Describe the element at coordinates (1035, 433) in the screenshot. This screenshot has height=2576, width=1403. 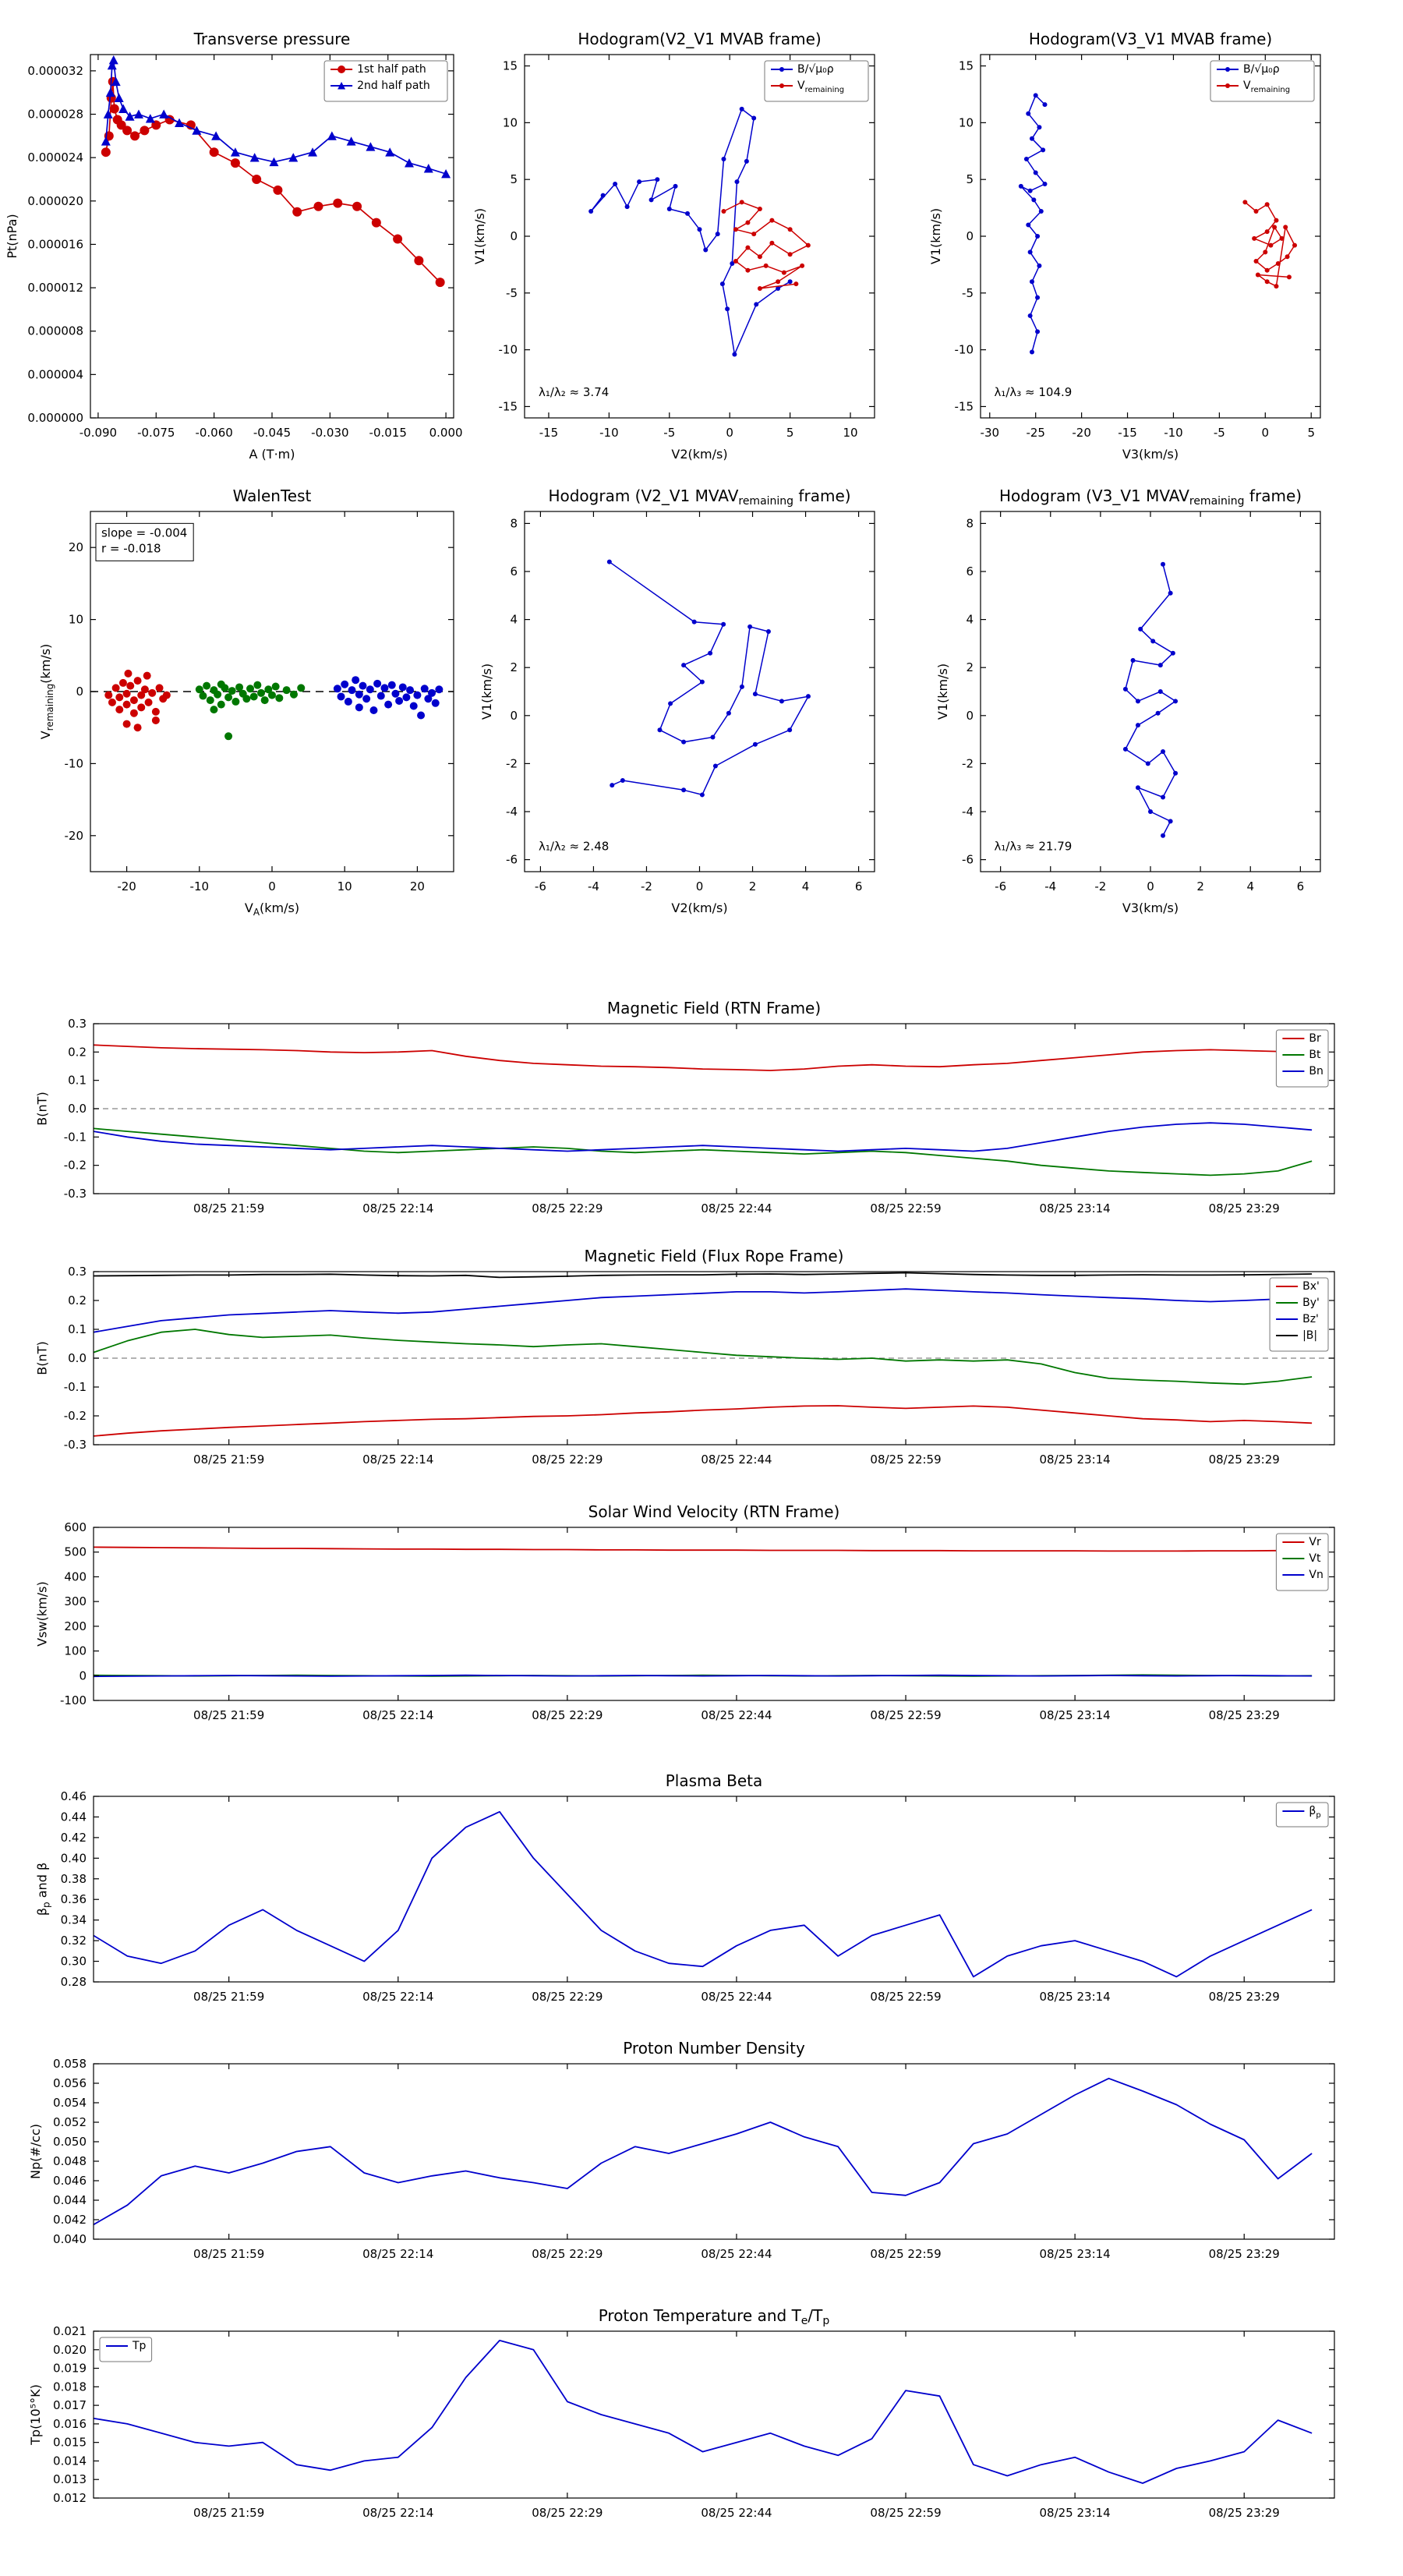
I see `svg-text: -25` at that location.